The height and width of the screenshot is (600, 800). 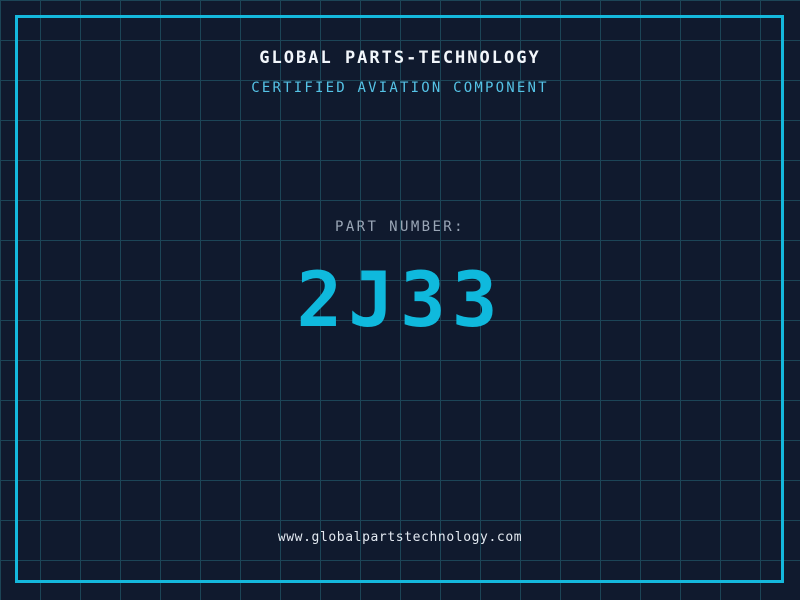 What do you see at coordinates (400, 58) in the screenshot?
I see `company-title: GLOBAL PARTS-TECHNOLOGY` at bounding box center [400, 58].